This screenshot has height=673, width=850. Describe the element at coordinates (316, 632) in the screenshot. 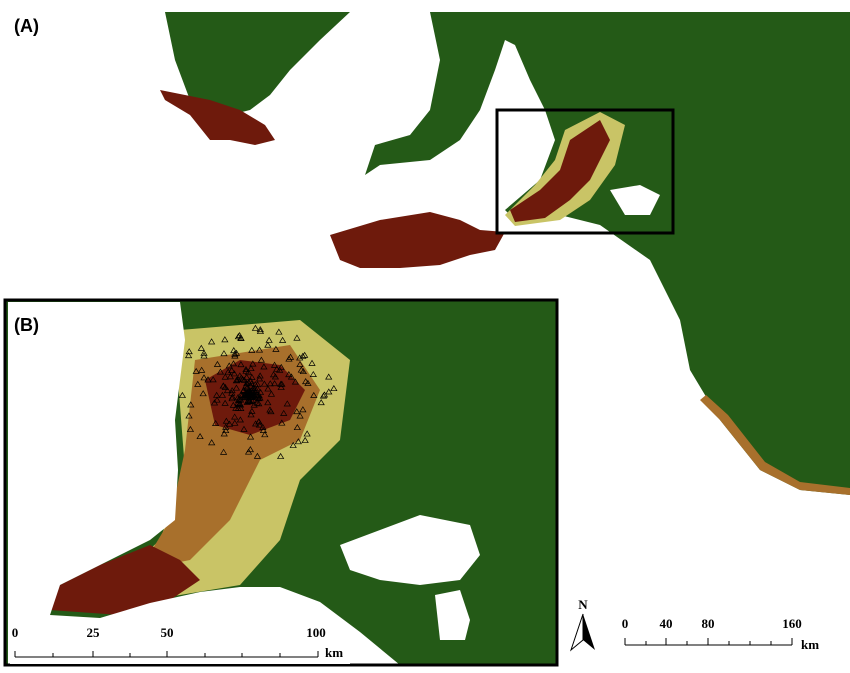

I see `scale-label: 100` at that location.